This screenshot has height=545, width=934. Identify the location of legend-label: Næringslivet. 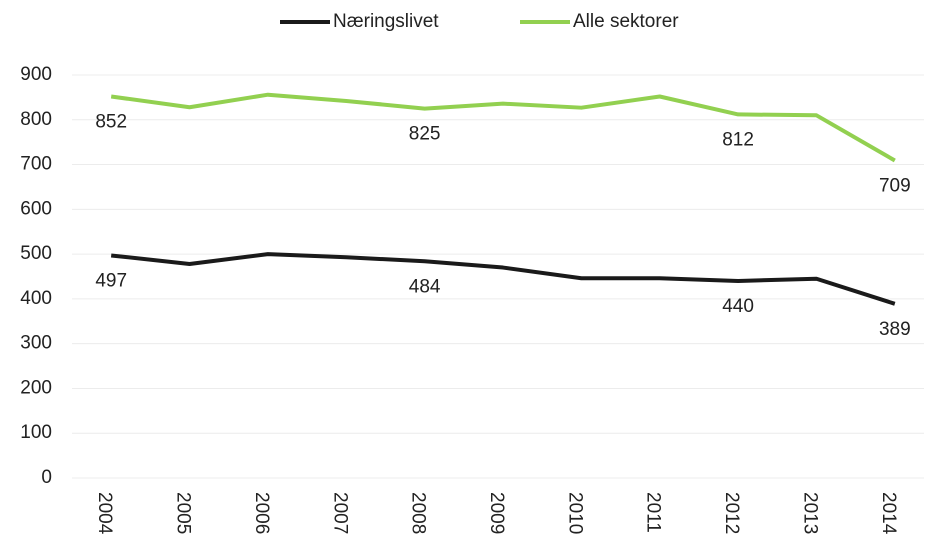
(386, 21).